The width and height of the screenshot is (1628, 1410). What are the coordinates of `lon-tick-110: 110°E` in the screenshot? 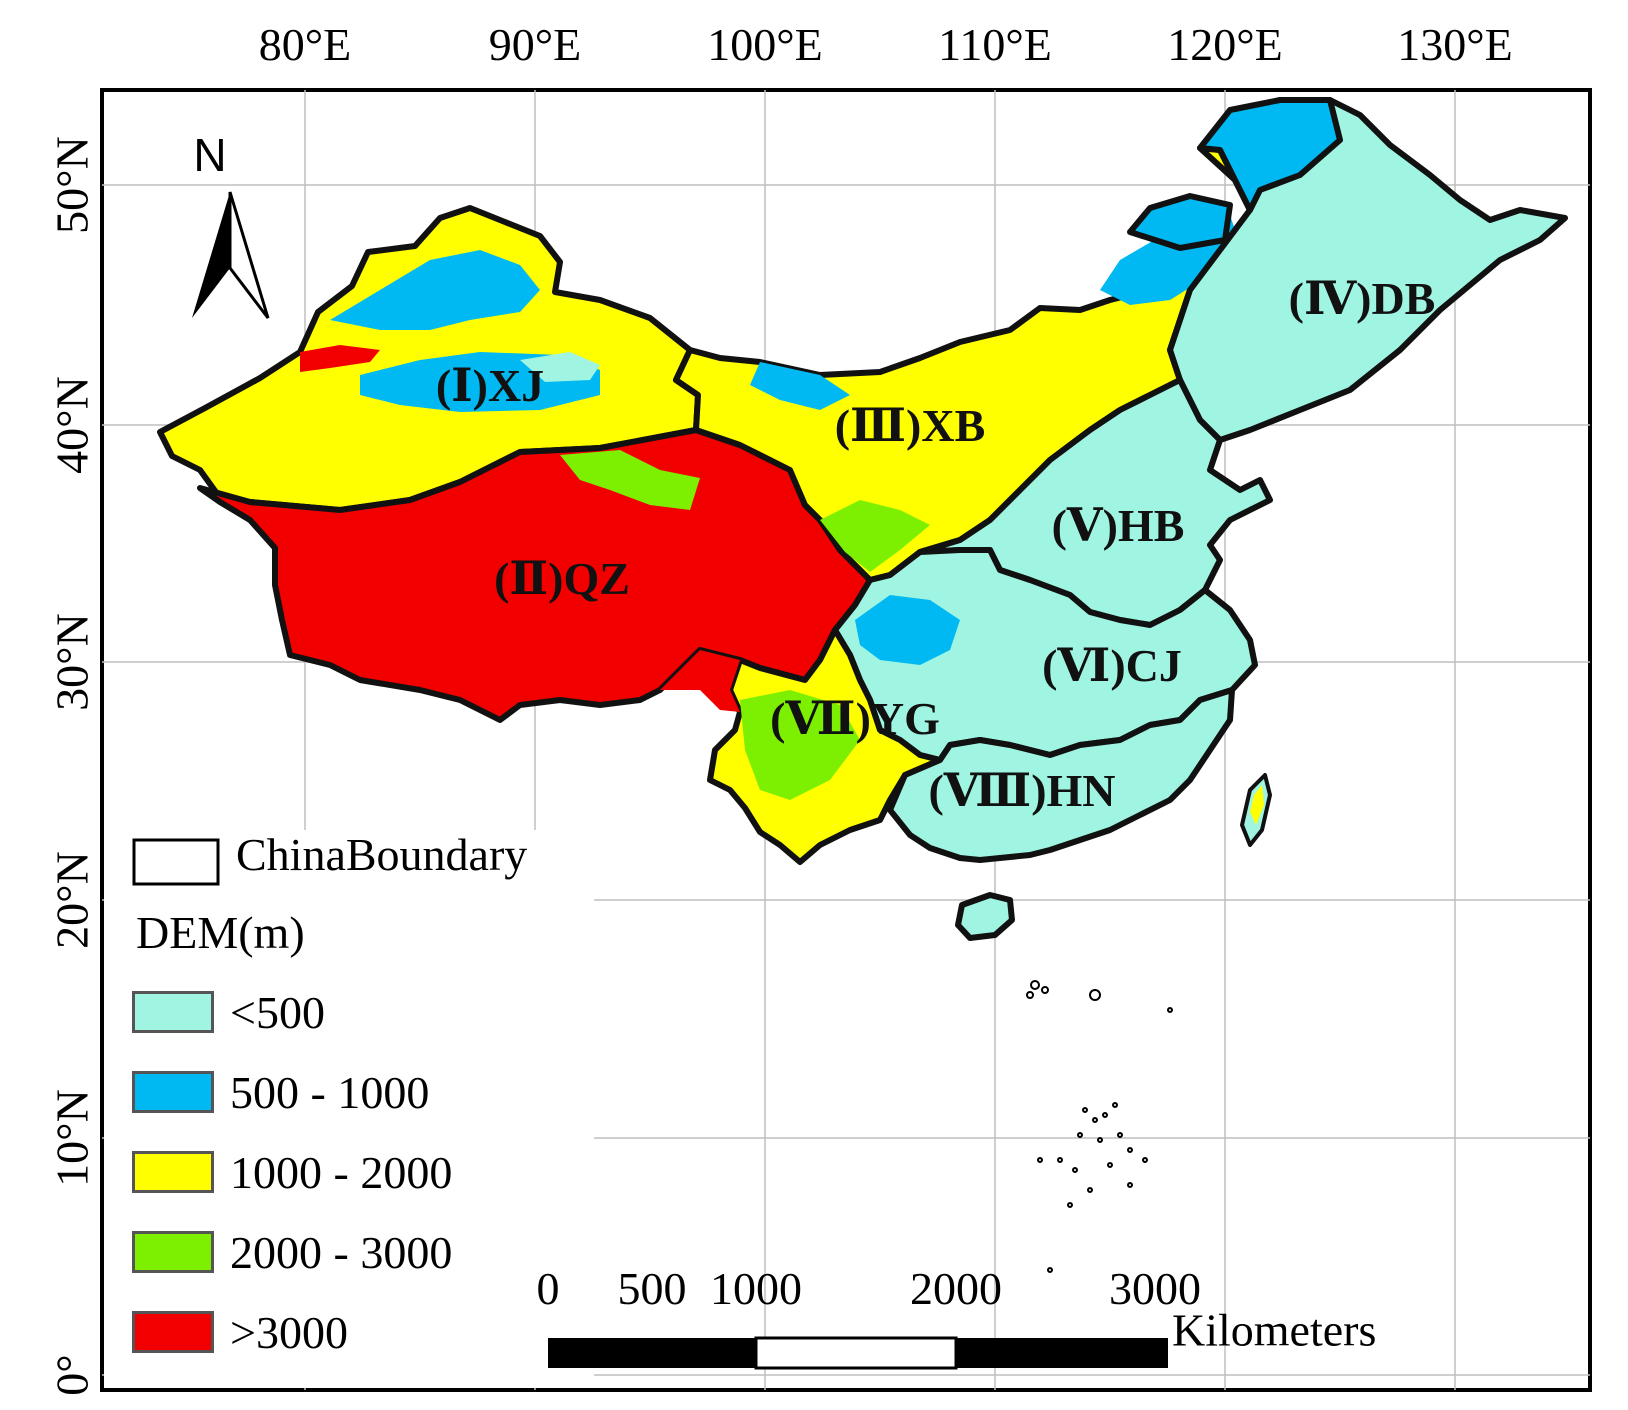 It's located at (995, 44).